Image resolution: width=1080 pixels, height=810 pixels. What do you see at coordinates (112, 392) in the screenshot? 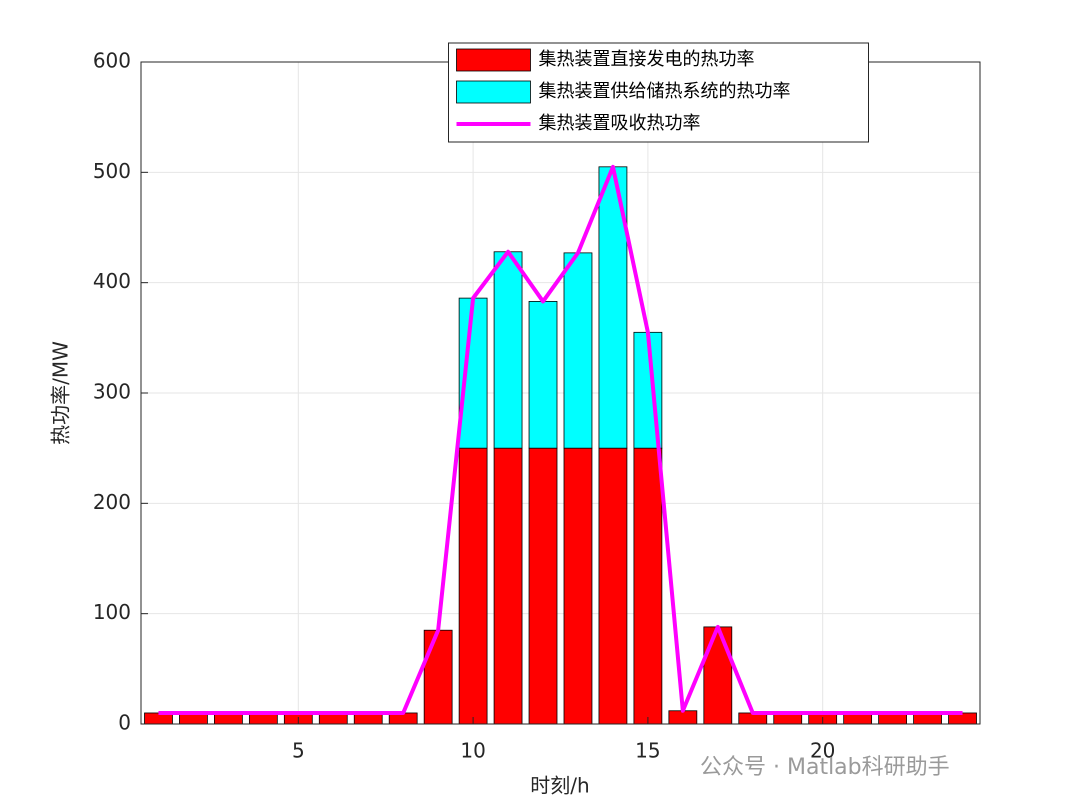
I see `y-tick-label: 300` at bounding box center [112, 392].